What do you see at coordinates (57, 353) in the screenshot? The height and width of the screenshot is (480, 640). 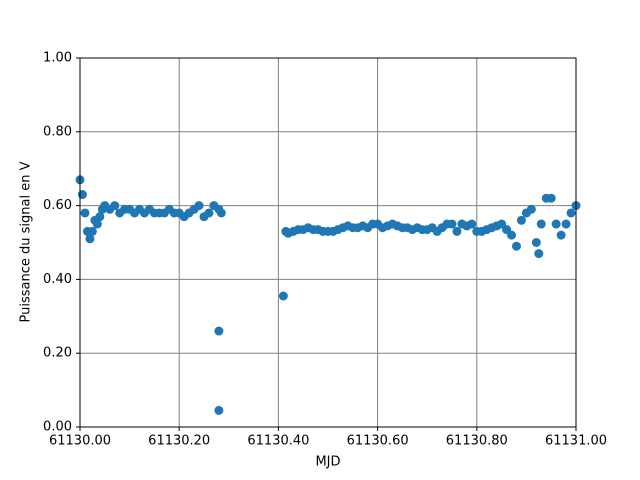 I see `y-tick-label: 0.20` at bounding box center [57, 353].